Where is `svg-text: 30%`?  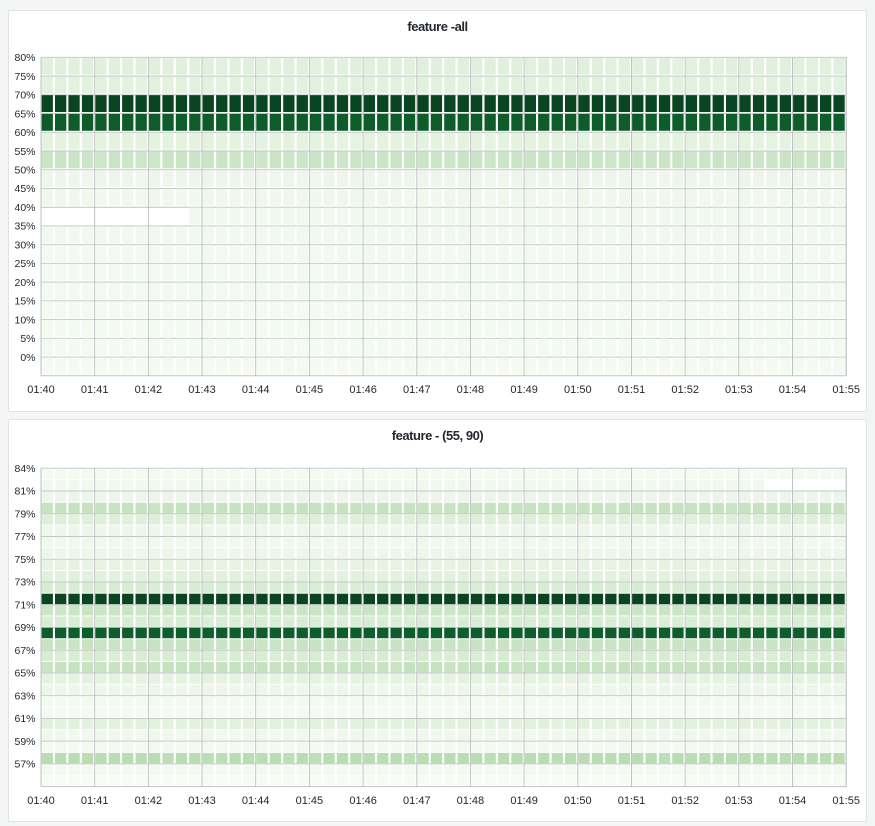 svg-text: 30% is located at coordinates (24, 245).